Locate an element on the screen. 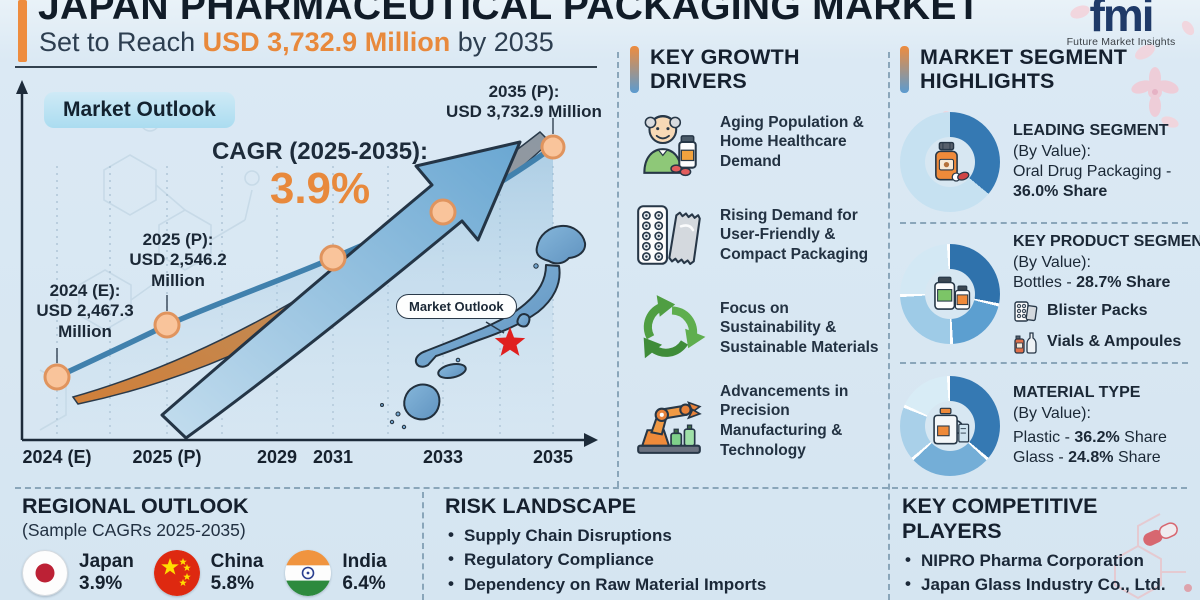  japan-chiba is located at coordinates (523, 320).